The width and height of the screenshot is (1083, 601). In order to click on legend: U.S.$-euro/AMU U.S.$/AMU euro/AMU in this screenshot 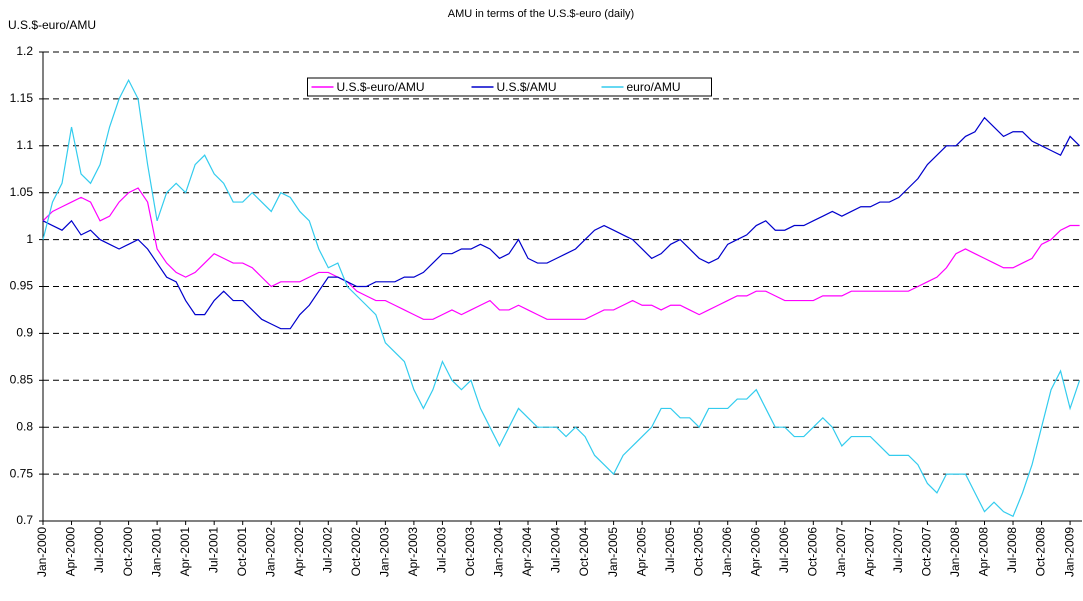, I will do `click(509, 87)`.